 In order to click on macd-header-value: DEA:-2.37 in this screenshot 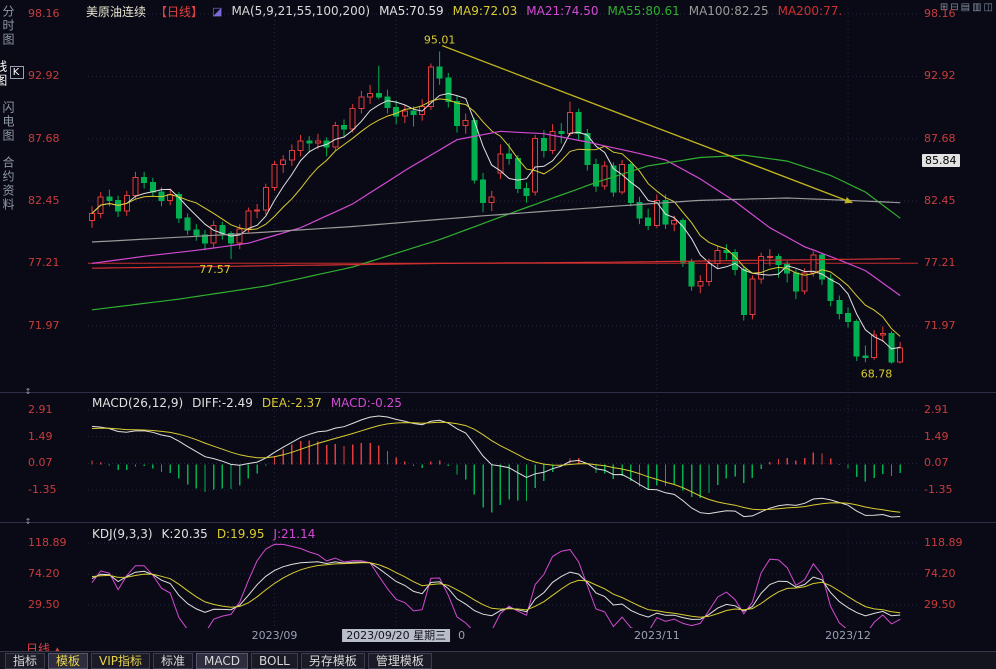, I will do `click(291, 403)`.